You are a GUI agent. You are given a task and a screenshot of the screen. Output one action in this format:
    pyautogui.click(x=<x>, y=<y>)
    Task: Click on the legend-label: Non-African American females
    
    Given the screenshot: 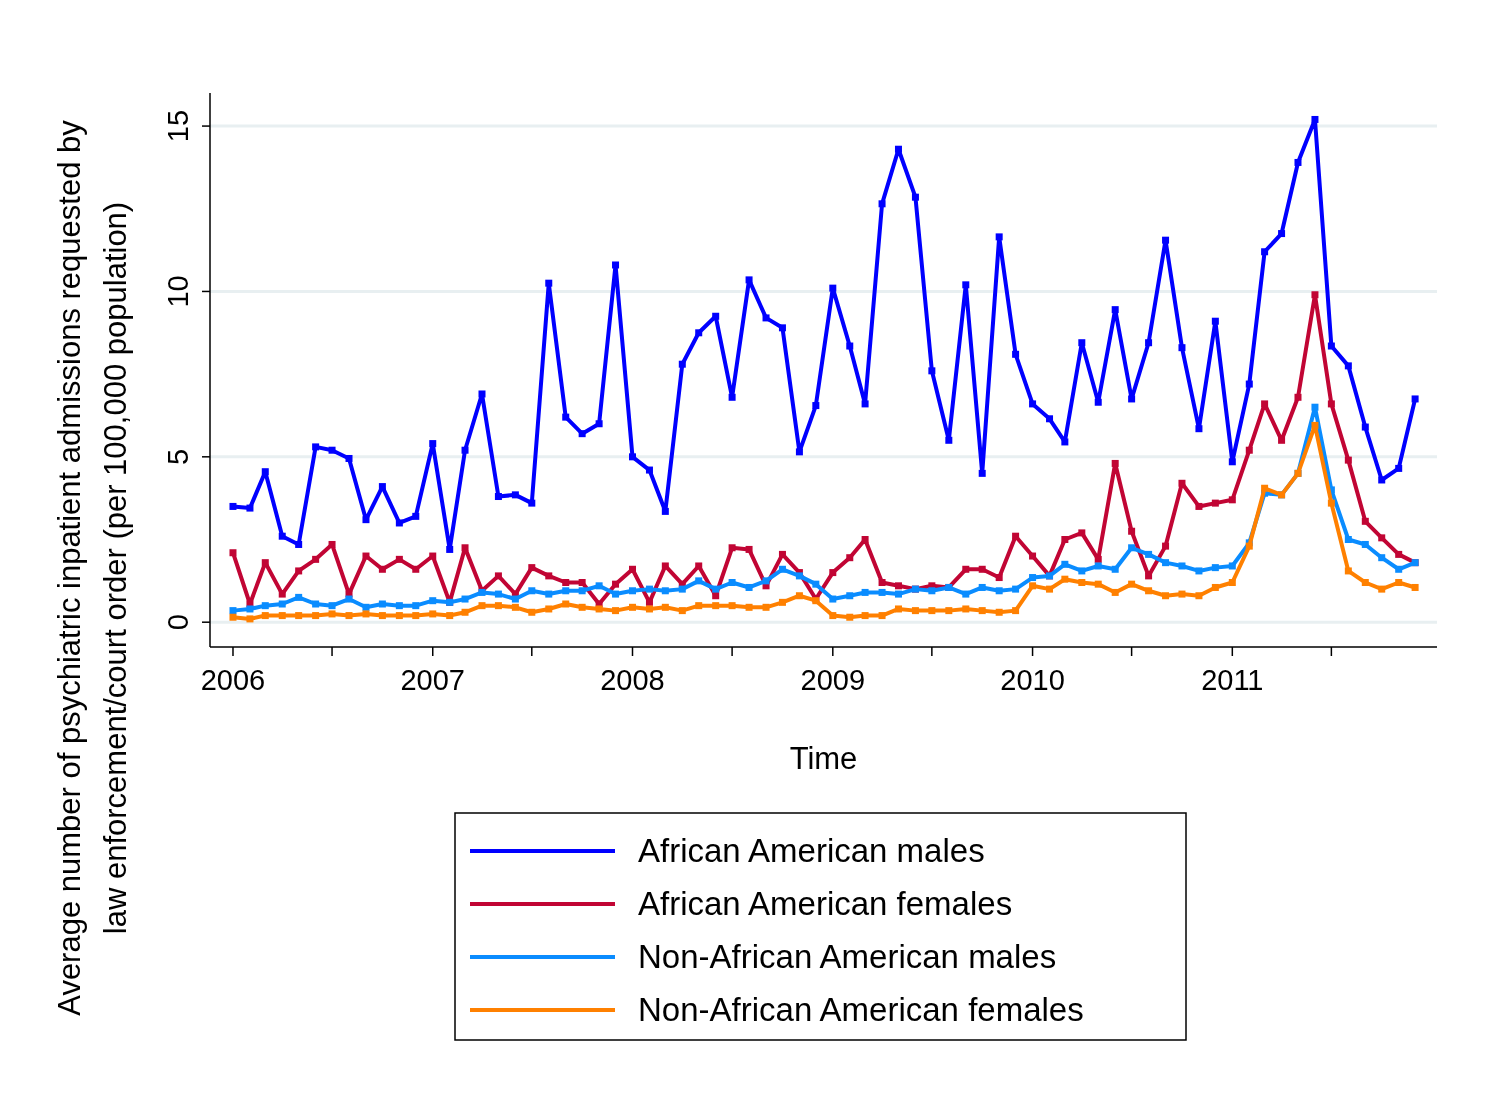 What is the action you would take?
    pyautogui.click(x=861, y=1009)
    